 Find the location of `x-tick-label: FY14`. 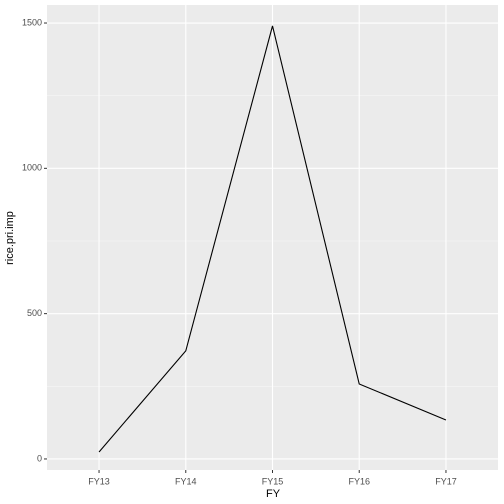

x-tick-label: FY14 is located at coordinates (186, 481).